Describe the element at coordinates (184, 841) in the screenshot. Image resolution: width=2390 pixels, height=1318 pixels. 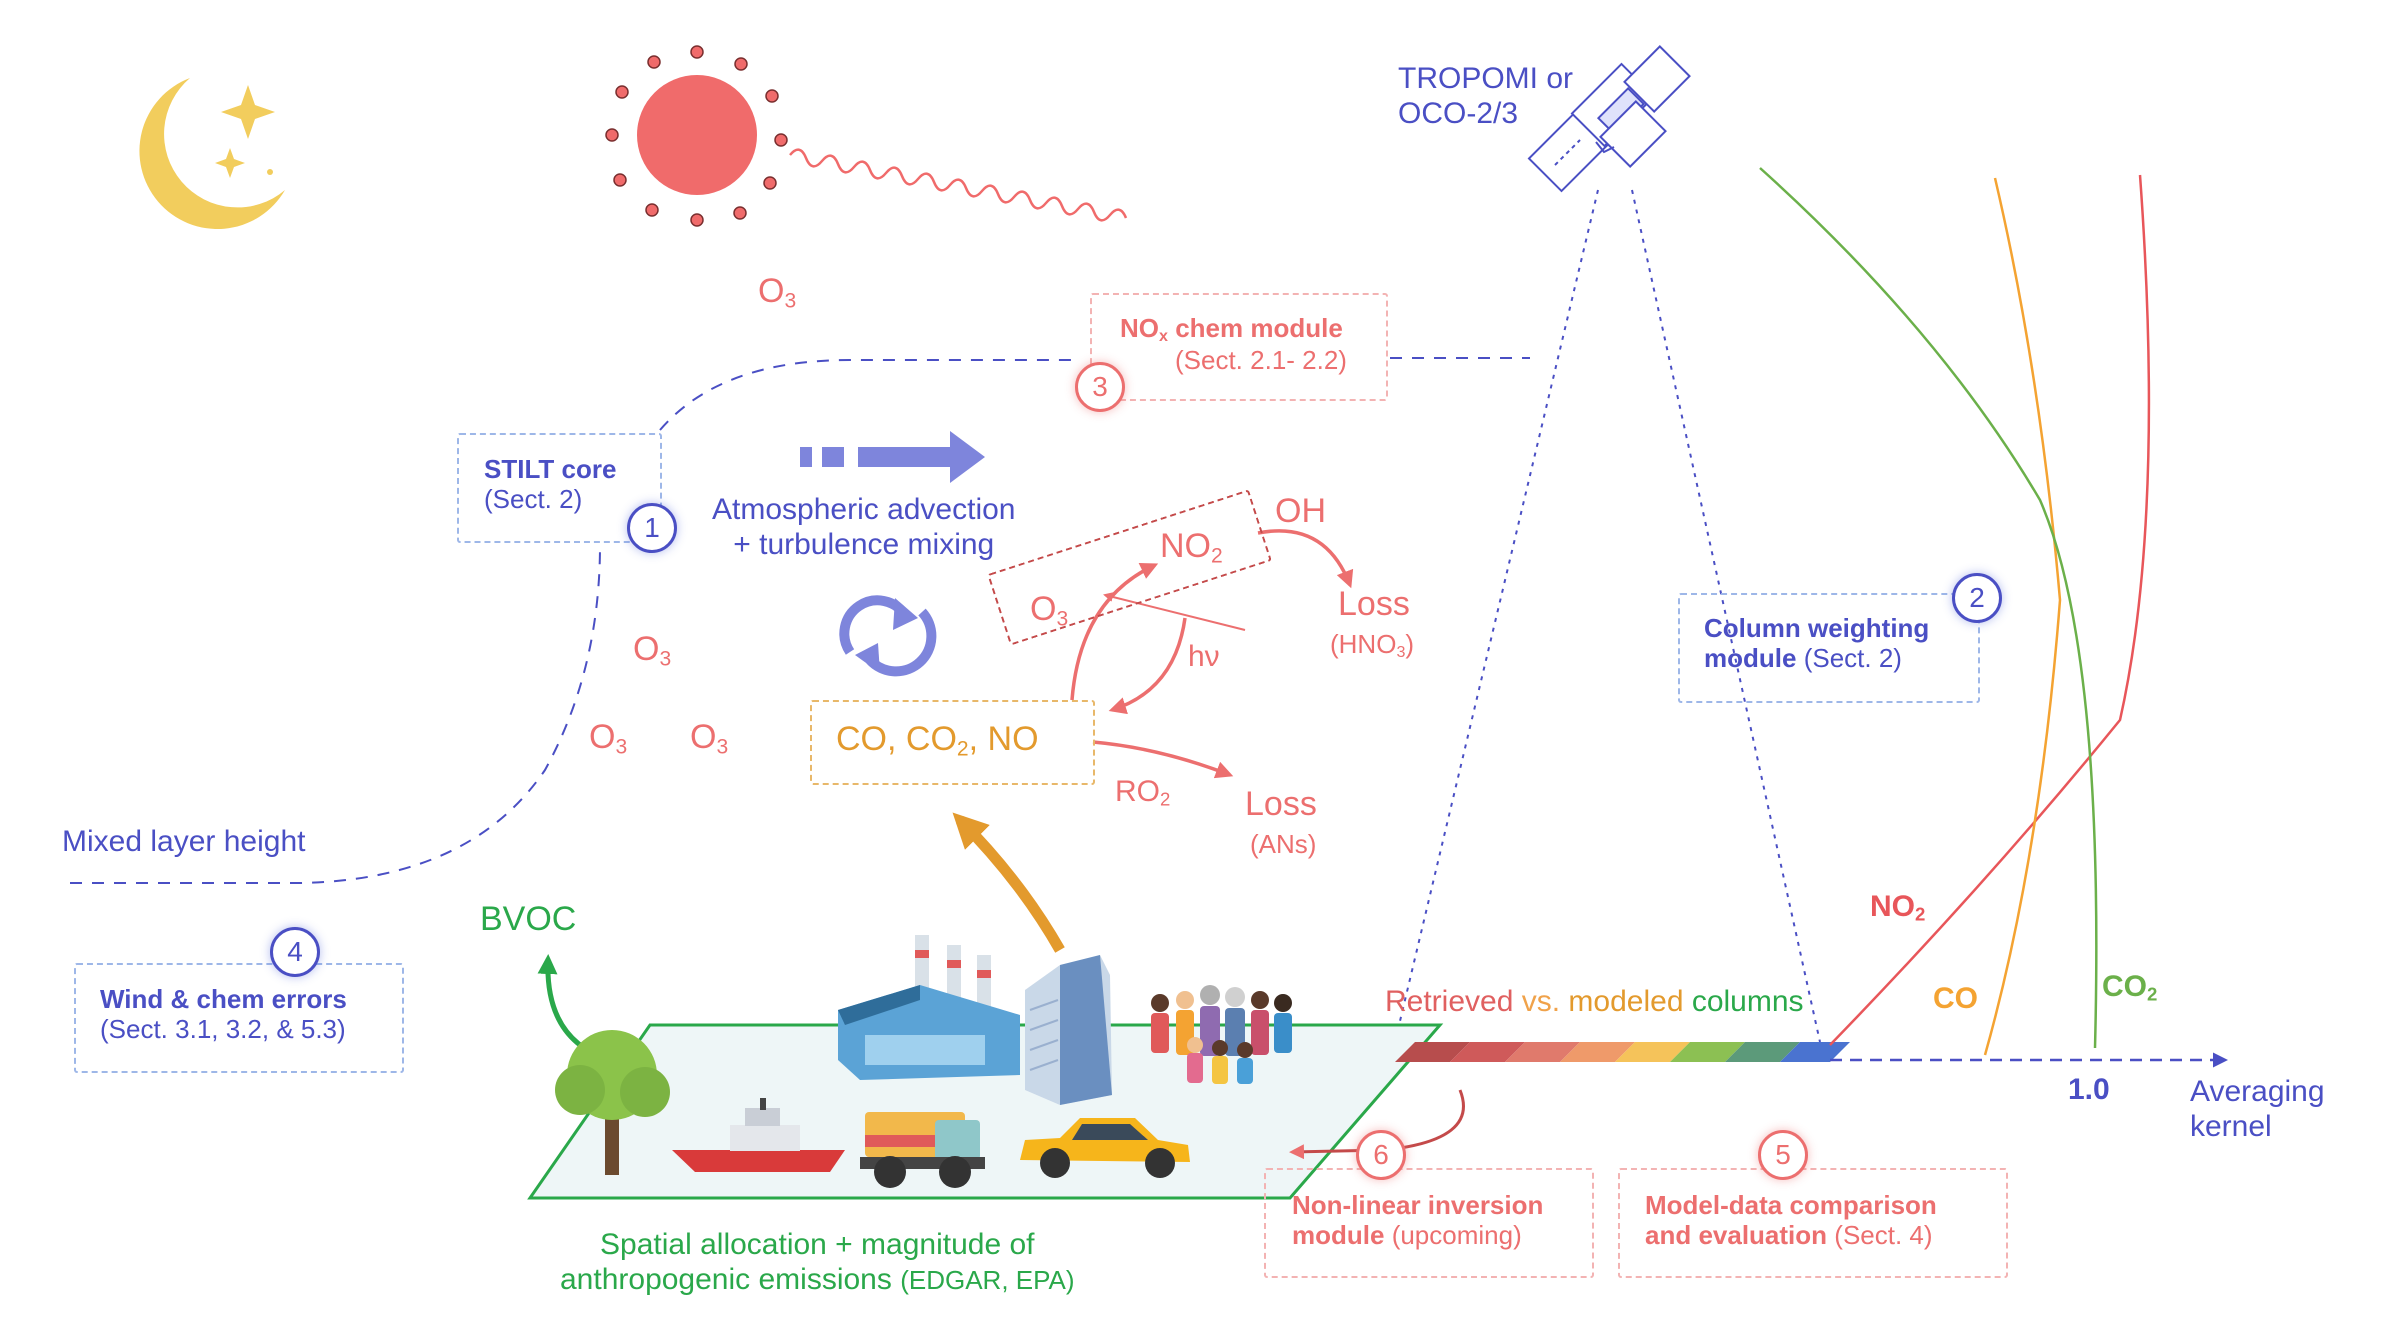
I see `mixed-layer-label: Mixed layer height` at that location.